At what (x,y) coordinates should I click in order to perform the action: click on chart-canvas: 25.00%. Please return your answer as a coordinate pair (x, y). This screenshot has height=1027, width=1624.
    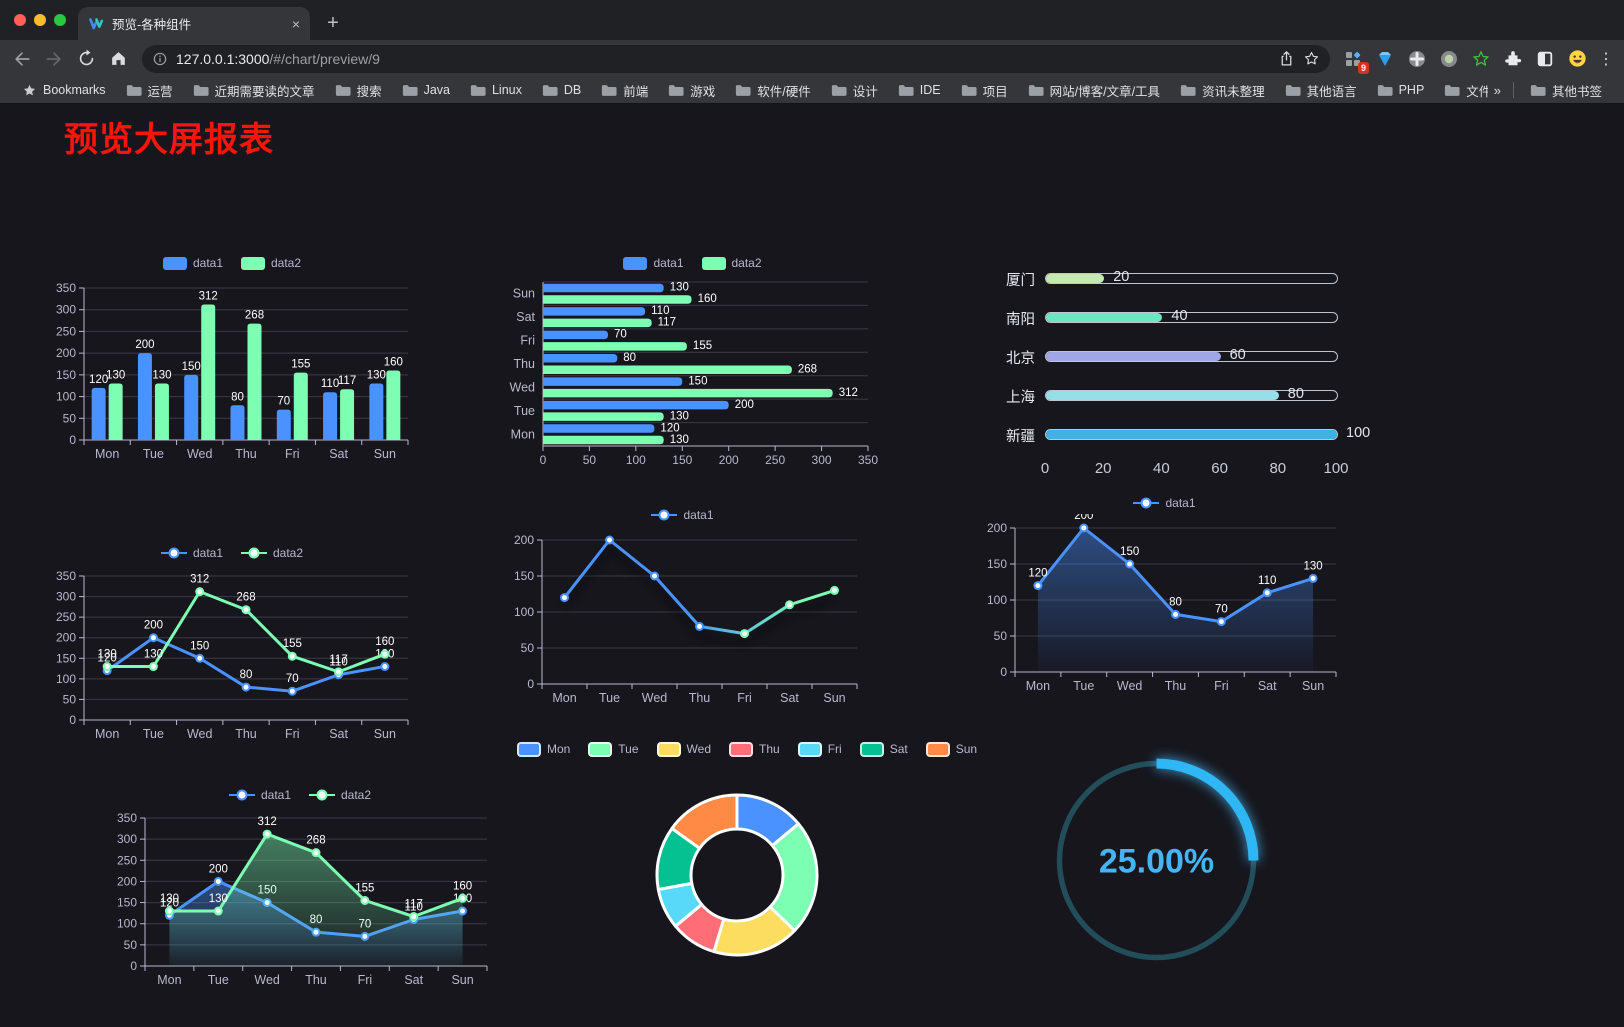
    Looking at the image, I should click on (1156, 860).